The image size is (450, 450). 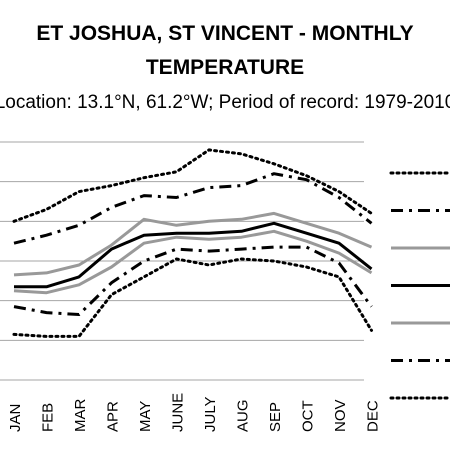 I want to click on x-tick-label: APR, so click(x=113, y=416).